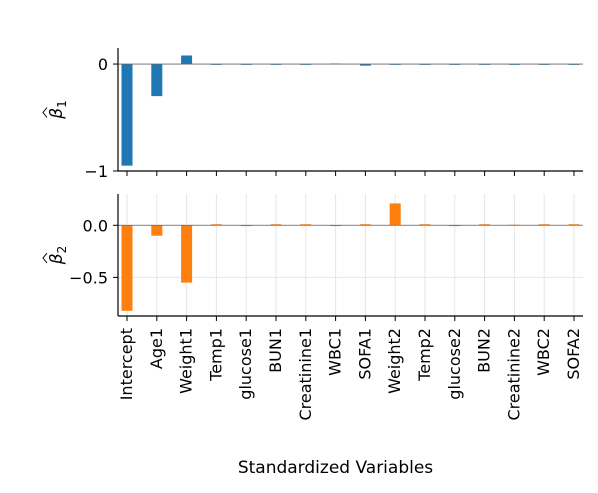 This screenshot has width=598, height=493. What do you see at coordinates (335, 352) in the screenshot?
I see `x-tick-label-wbc1: WBC1` at bounding box center [335, 352].